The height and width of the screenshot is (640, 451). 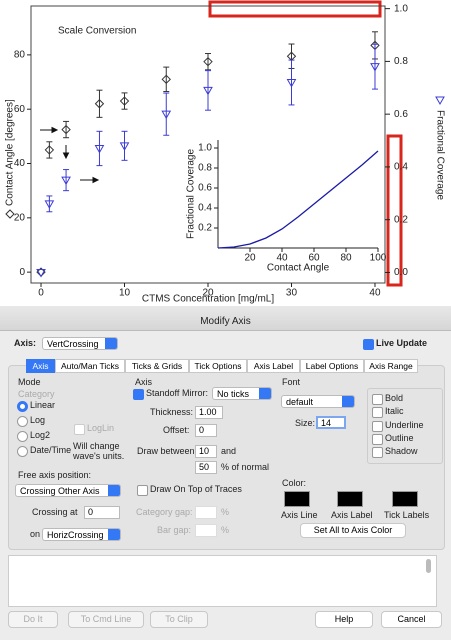 What do you see at coordinates (331, 422) in the screenshot?
I see `size-field: 14` at bounding box center [331, 422].